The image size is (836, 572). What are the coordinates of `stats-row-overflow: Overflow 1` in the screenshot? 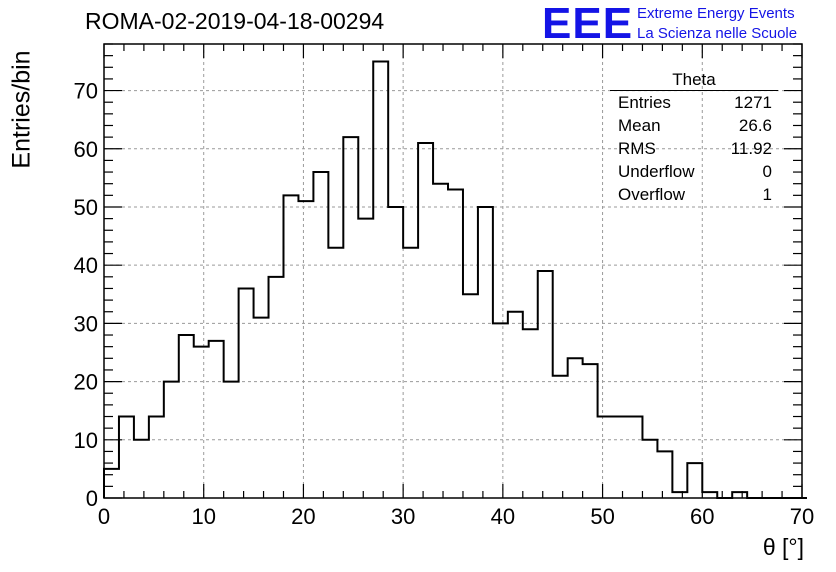 It's located at (694, 194).